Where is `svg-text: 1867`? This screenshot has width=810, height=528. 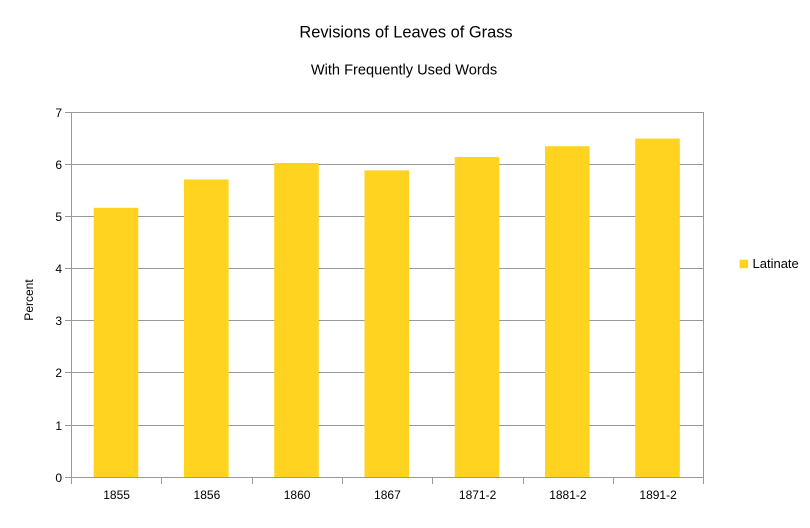
svg-text: 1867 is located at coordinates (387, 495).